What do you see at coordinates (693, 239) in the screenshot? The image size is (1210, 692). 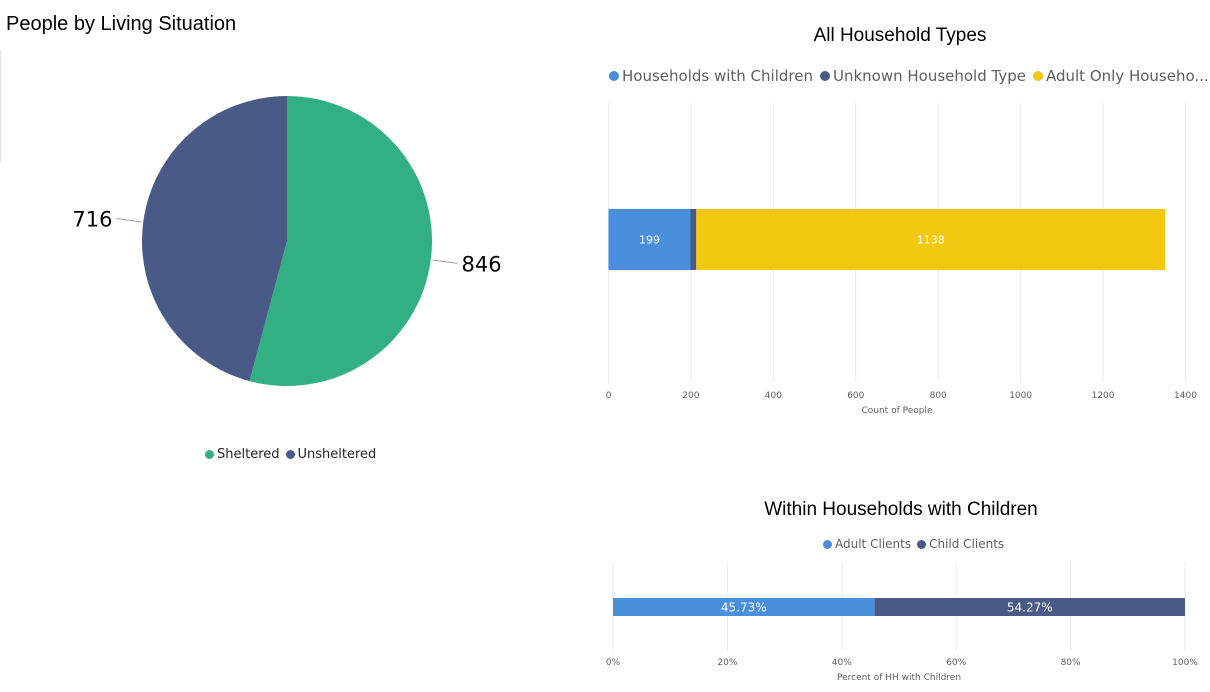 I see `bar-segment-unknown-household-type` at bounding box center [693, 239].